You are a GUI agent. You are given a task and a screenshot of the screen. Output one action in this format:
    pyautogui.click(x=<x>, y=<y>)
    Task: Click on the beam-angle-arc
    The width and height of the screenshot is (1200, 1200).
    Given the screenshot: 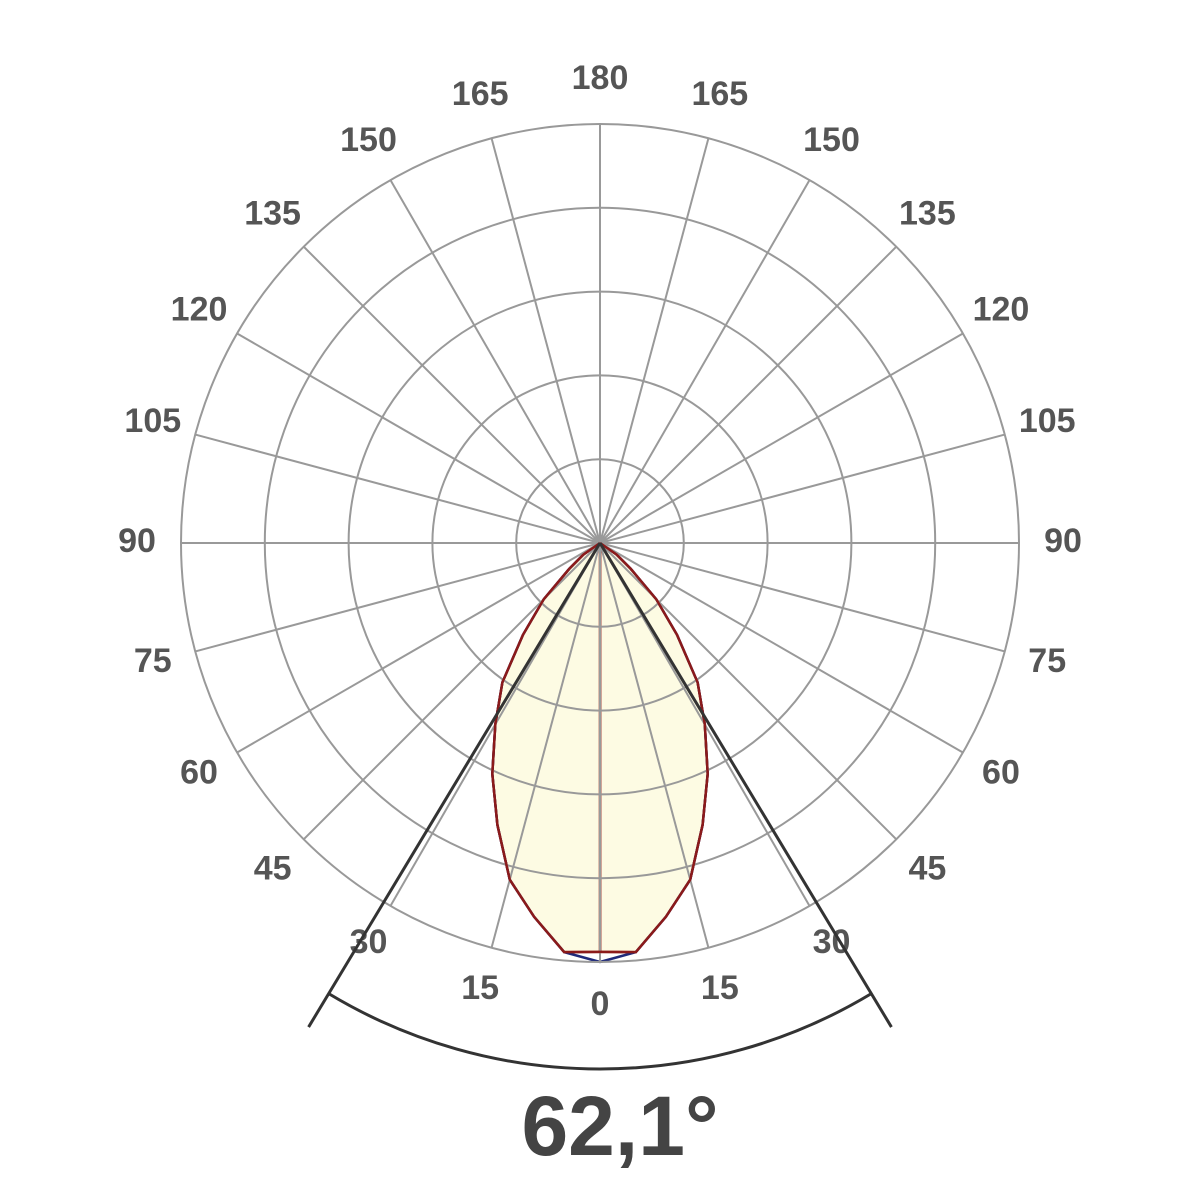 What is the action you would take?
    pyautogui.click(x=600, y=1031)
    